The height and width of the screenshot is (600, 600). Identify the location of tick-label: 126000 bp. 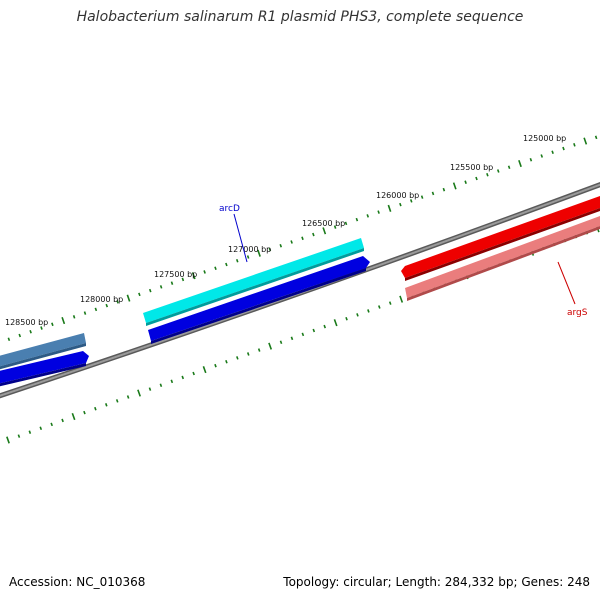
(397, 195).